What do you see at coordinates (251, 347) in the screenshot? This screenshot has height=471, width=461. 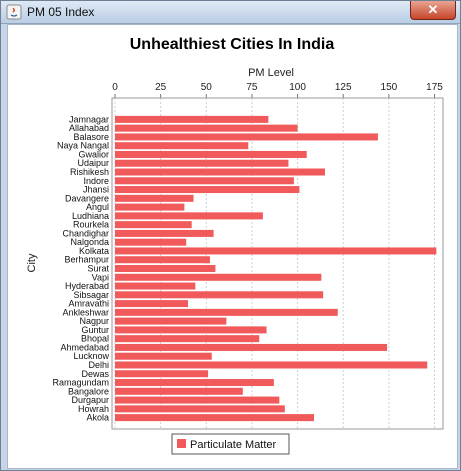 I see `bar-ahmedabad` at bounding box center [251, 347].